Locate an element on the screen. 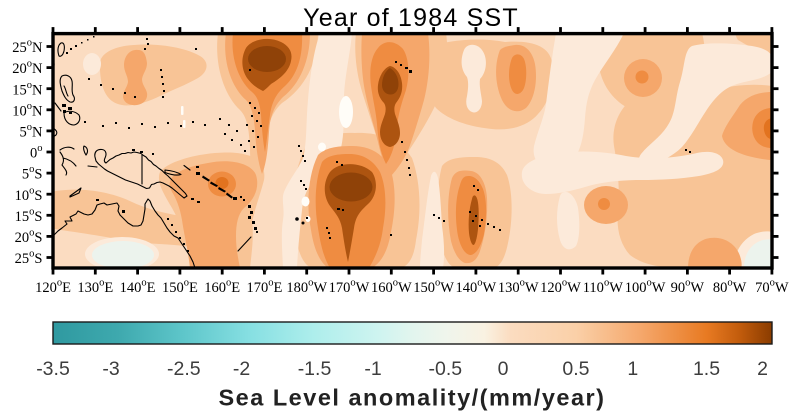 The width and height of the screenshot is (800, 414). svg-text: 10oN is located at coordinates (27, 110).